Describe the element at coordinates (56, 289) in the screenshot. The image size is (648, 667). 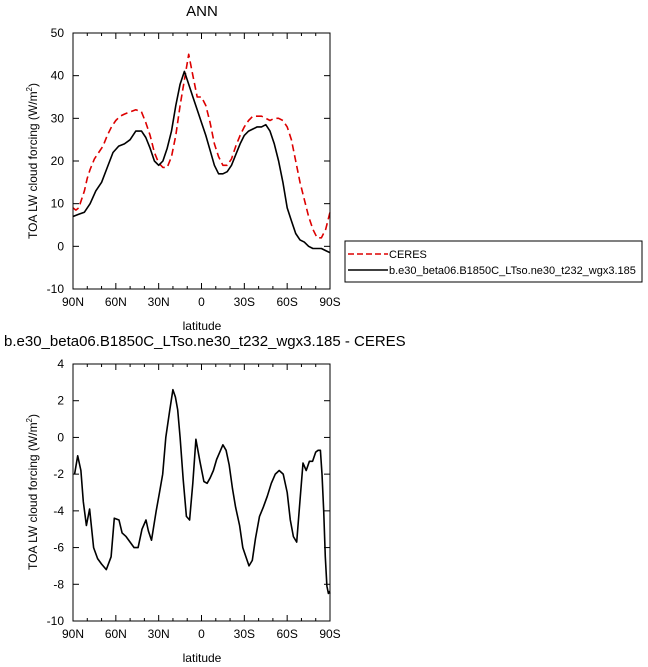
I see `top-y-tick-label: -10` at that location.